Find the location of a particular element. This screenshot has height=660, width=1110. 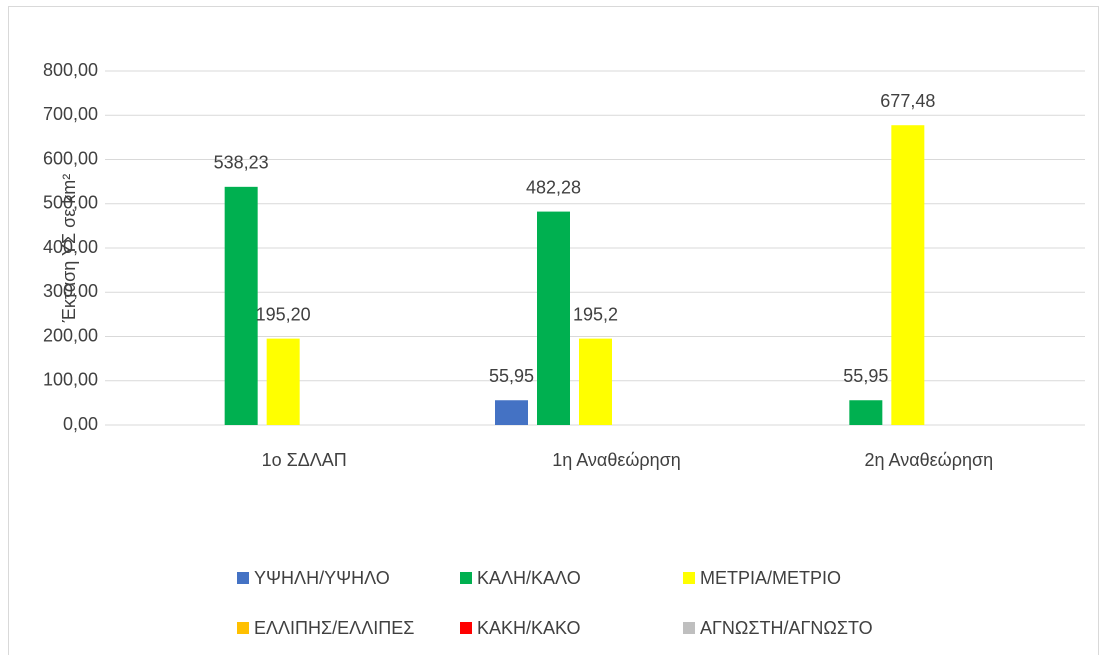

data-label: 482,28 is located at coordinates (553, 187).